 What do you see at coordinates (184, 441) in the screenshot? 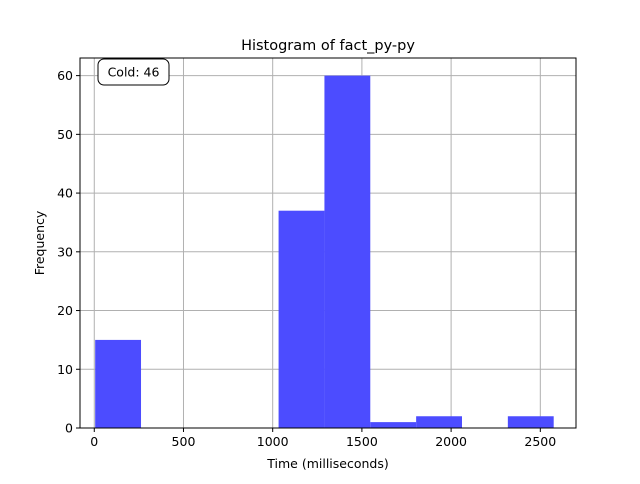
I see `x-tick-label: 500` at bounding box center [184, 441].